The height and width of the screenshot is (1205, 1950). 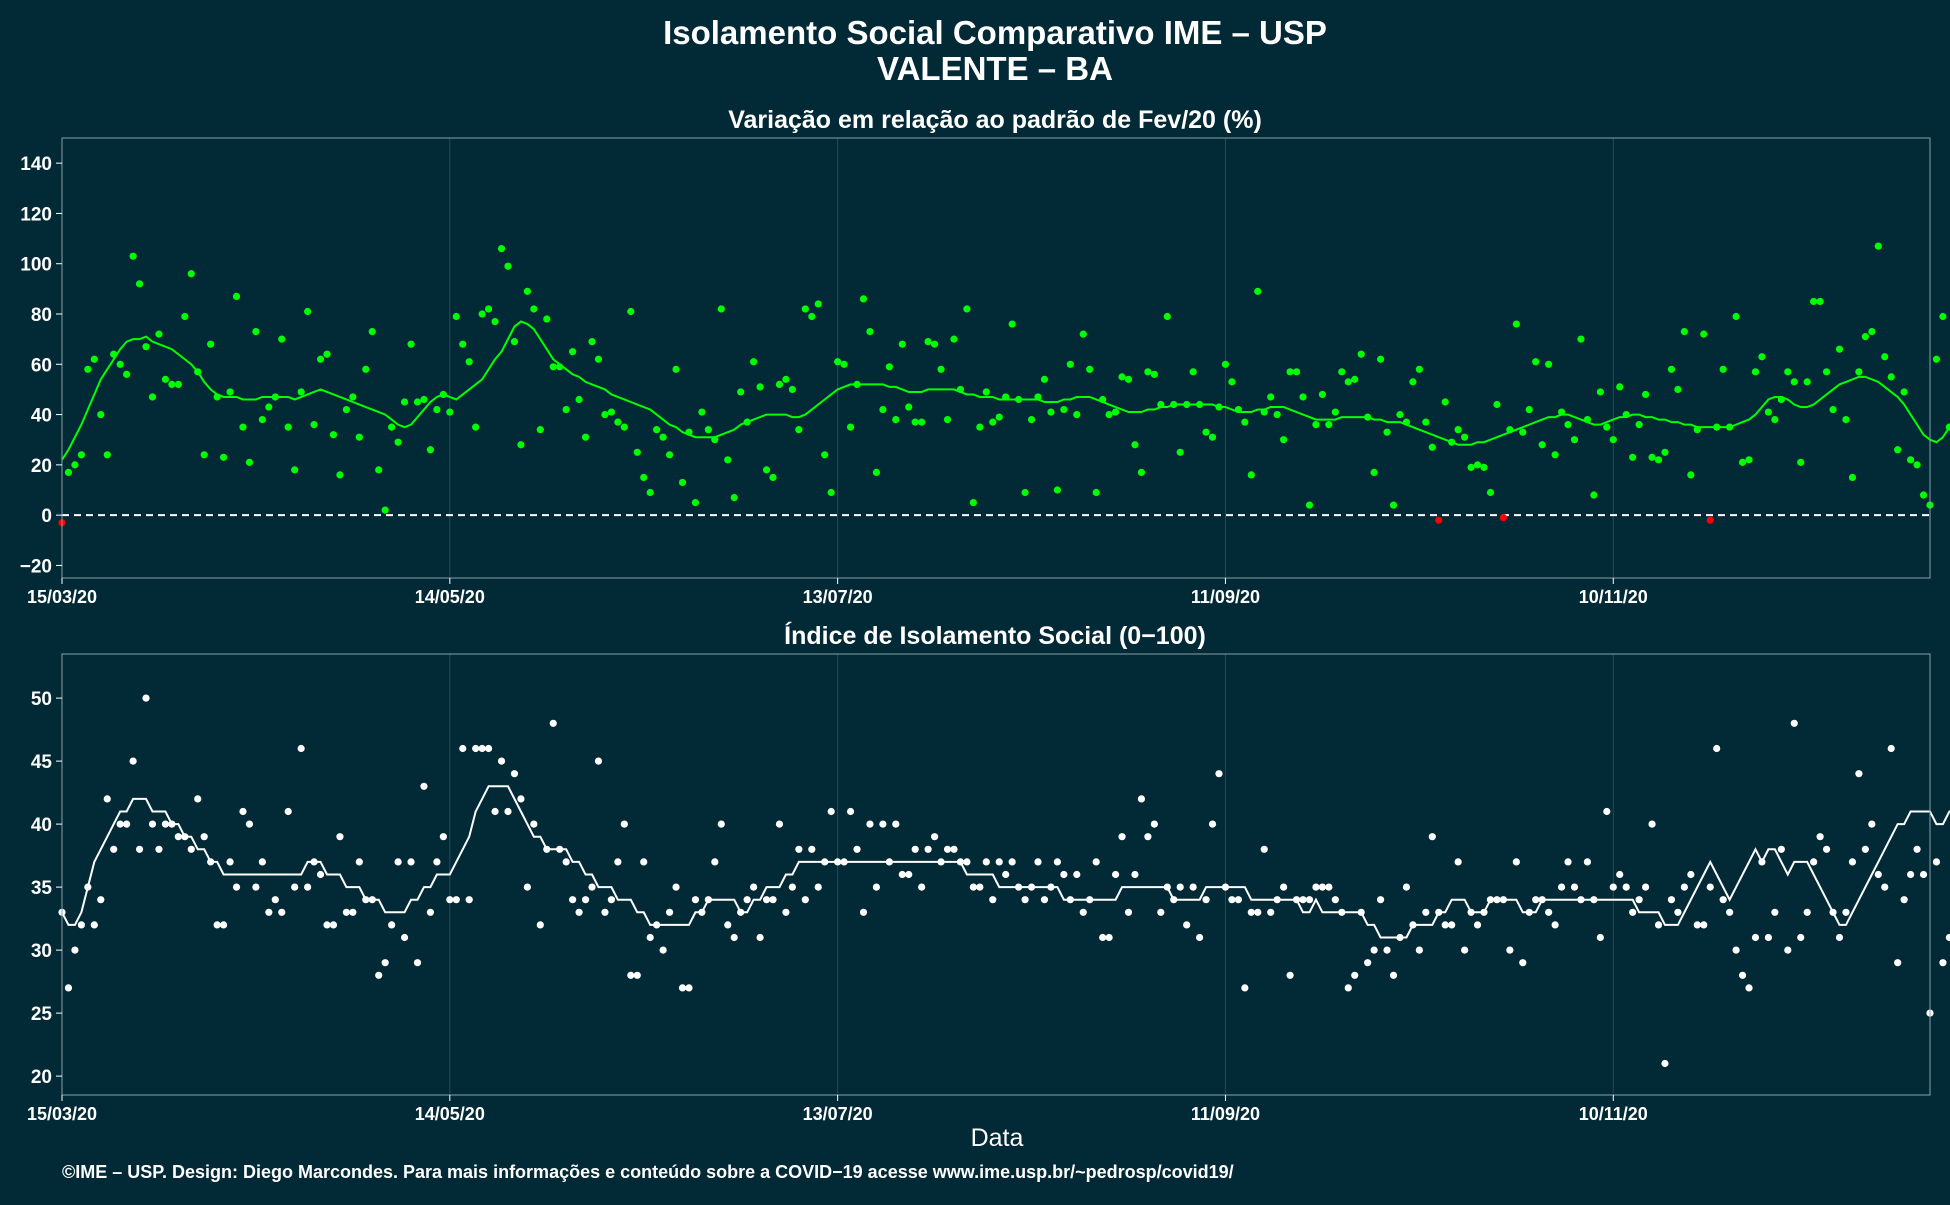 I want to click on y-tick-label: 140, so click(x=36, y=164).